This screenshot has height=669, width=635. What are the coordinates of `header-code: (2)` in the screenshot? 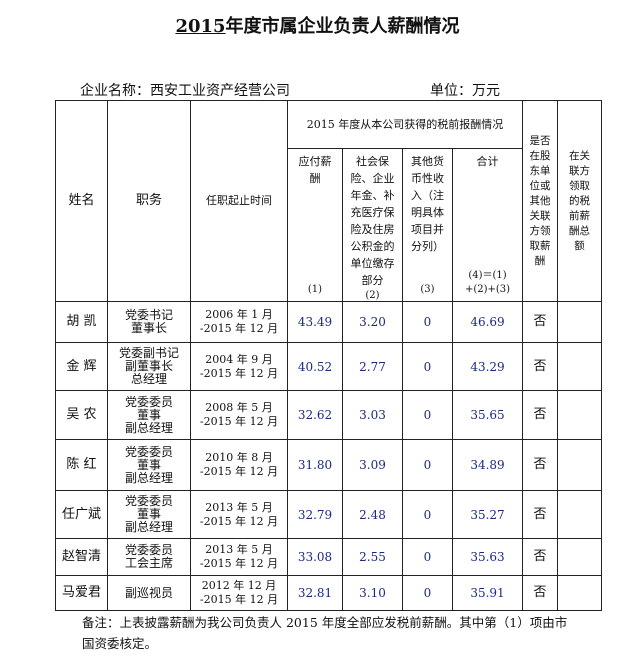 It's located at (372, 295).